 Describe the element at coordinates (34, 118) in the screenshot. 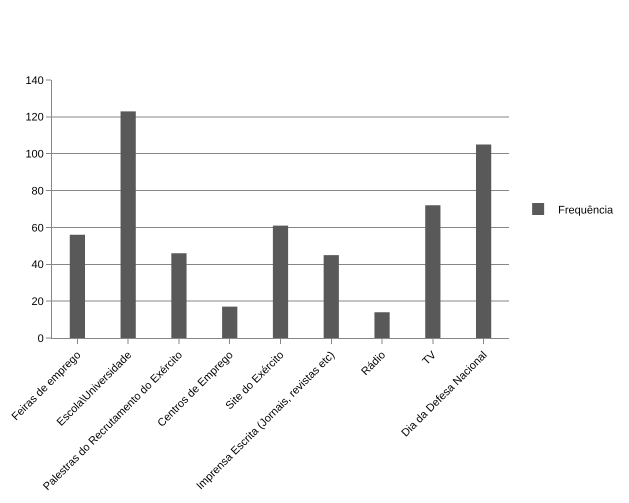

I see `y-tick-label: 120` at that location.